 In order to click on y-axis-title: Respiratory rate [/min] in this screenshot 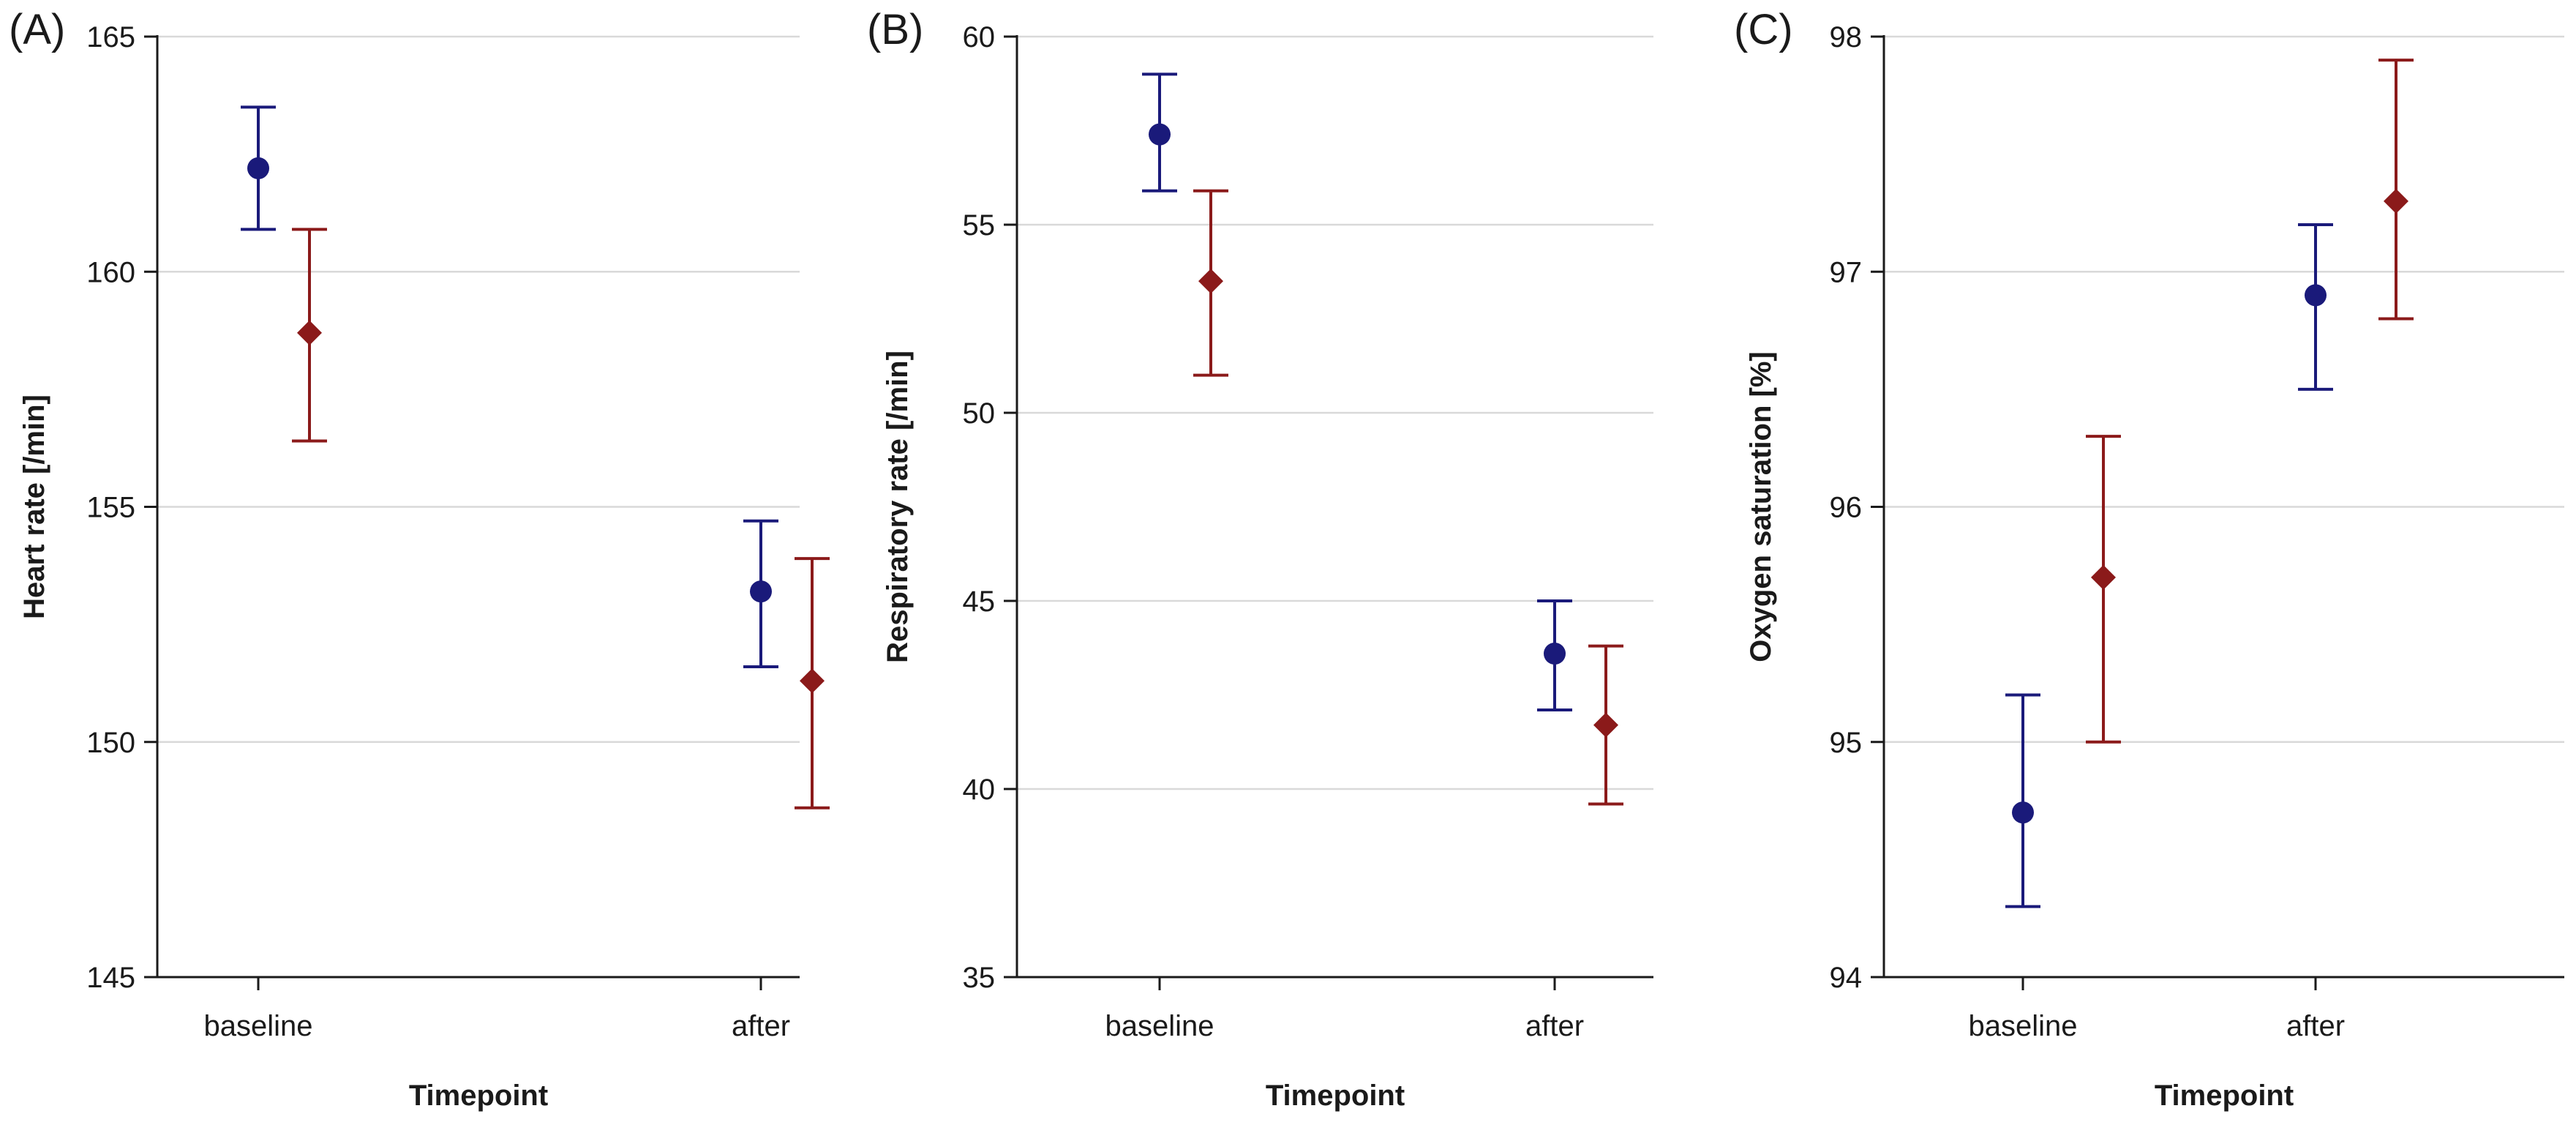, I will do `click(898, 507)`.